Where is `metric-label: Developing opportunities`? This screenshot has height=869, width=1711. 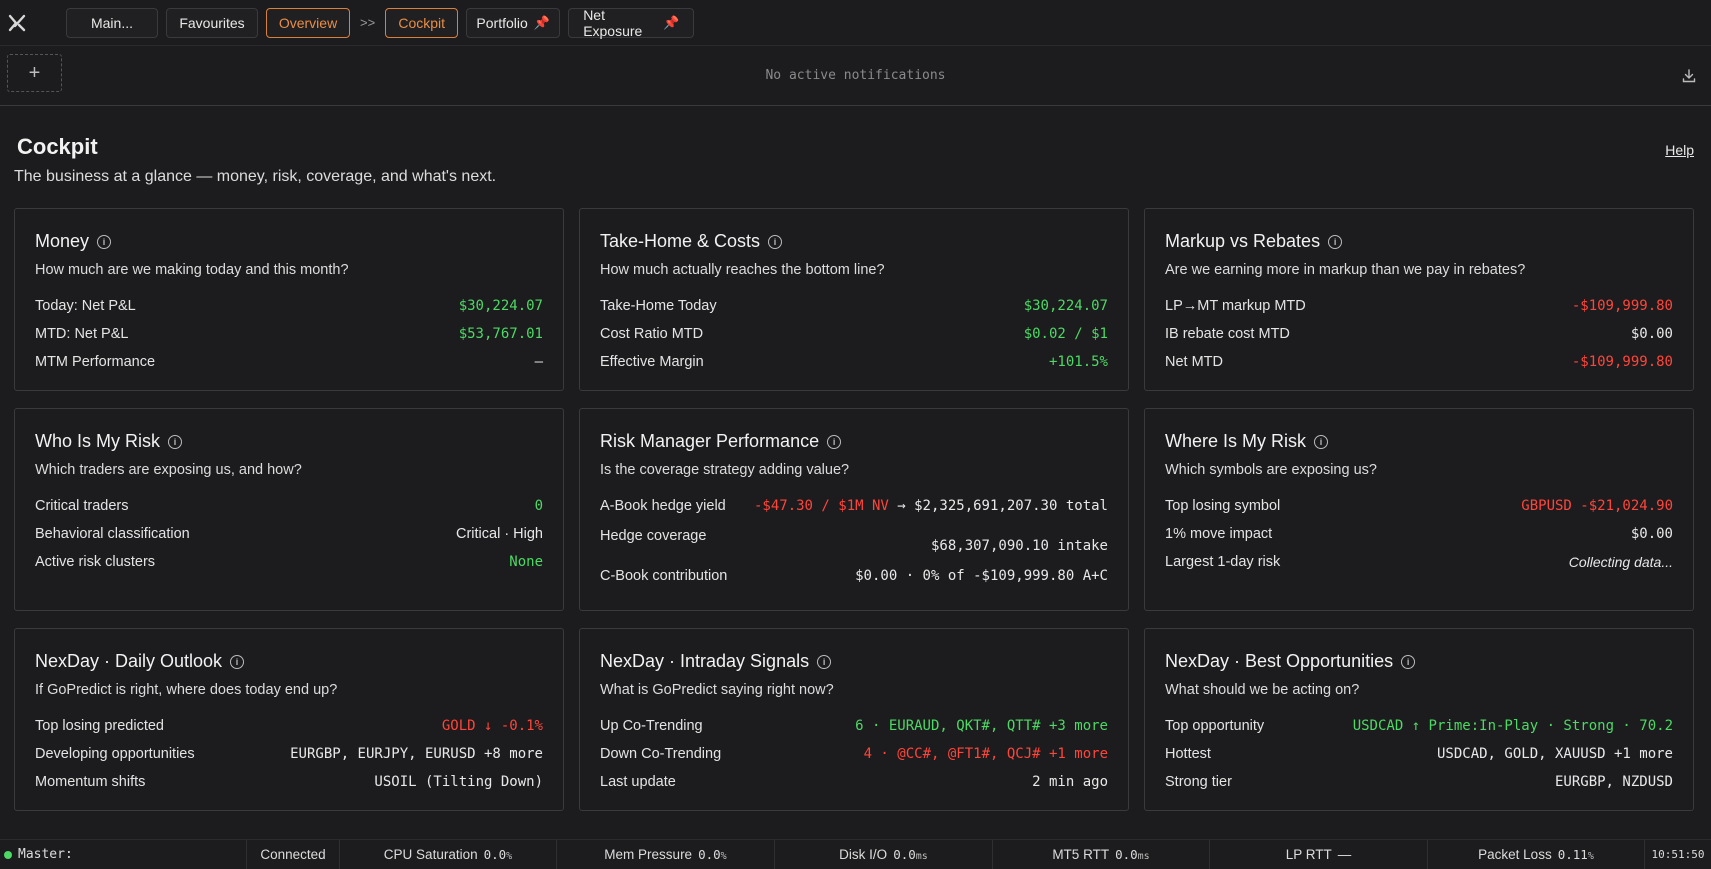 metric-label: Developing opportunities is located at coordinates (115, 754).